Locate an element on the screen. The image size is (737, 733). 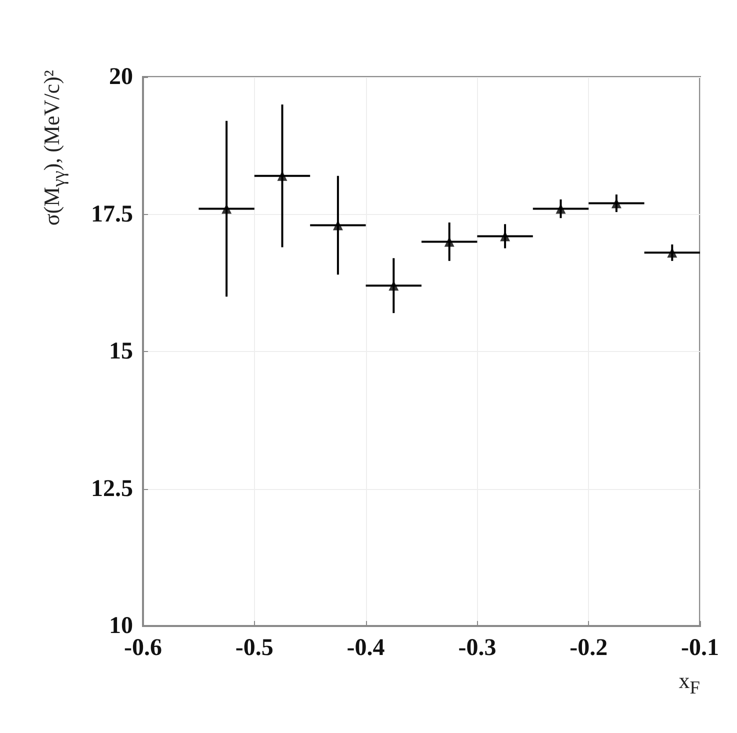
x-tick-label: -0.2 is located at coordinates (589, 648).